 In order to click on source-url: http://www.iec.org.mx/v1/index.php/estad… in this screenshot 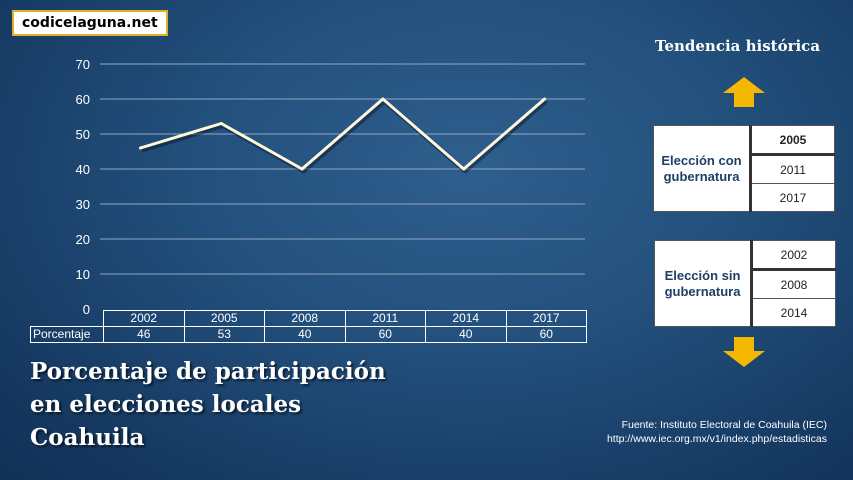, I will do `click(716, 439)`.